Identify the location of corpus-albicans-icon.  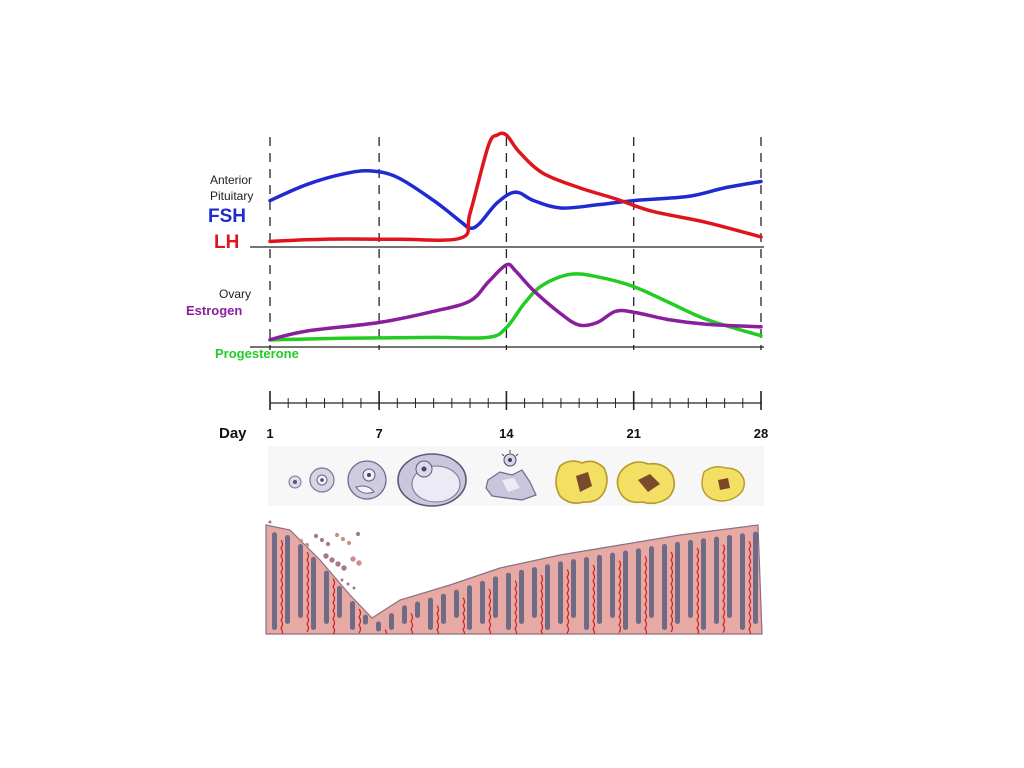
(723, 483).